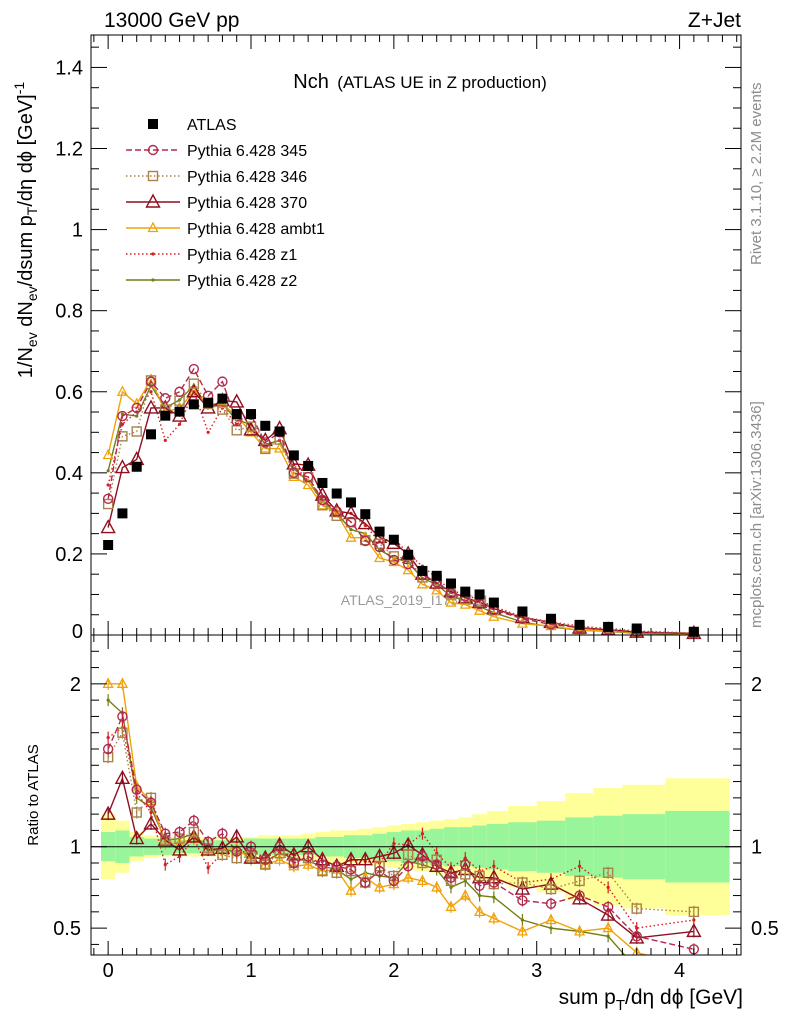 This screenshot has height=1024, width=786. Describe the element at coordinates (679, 971) in the screenshot. I see `x-tick-label: 4` at that location.